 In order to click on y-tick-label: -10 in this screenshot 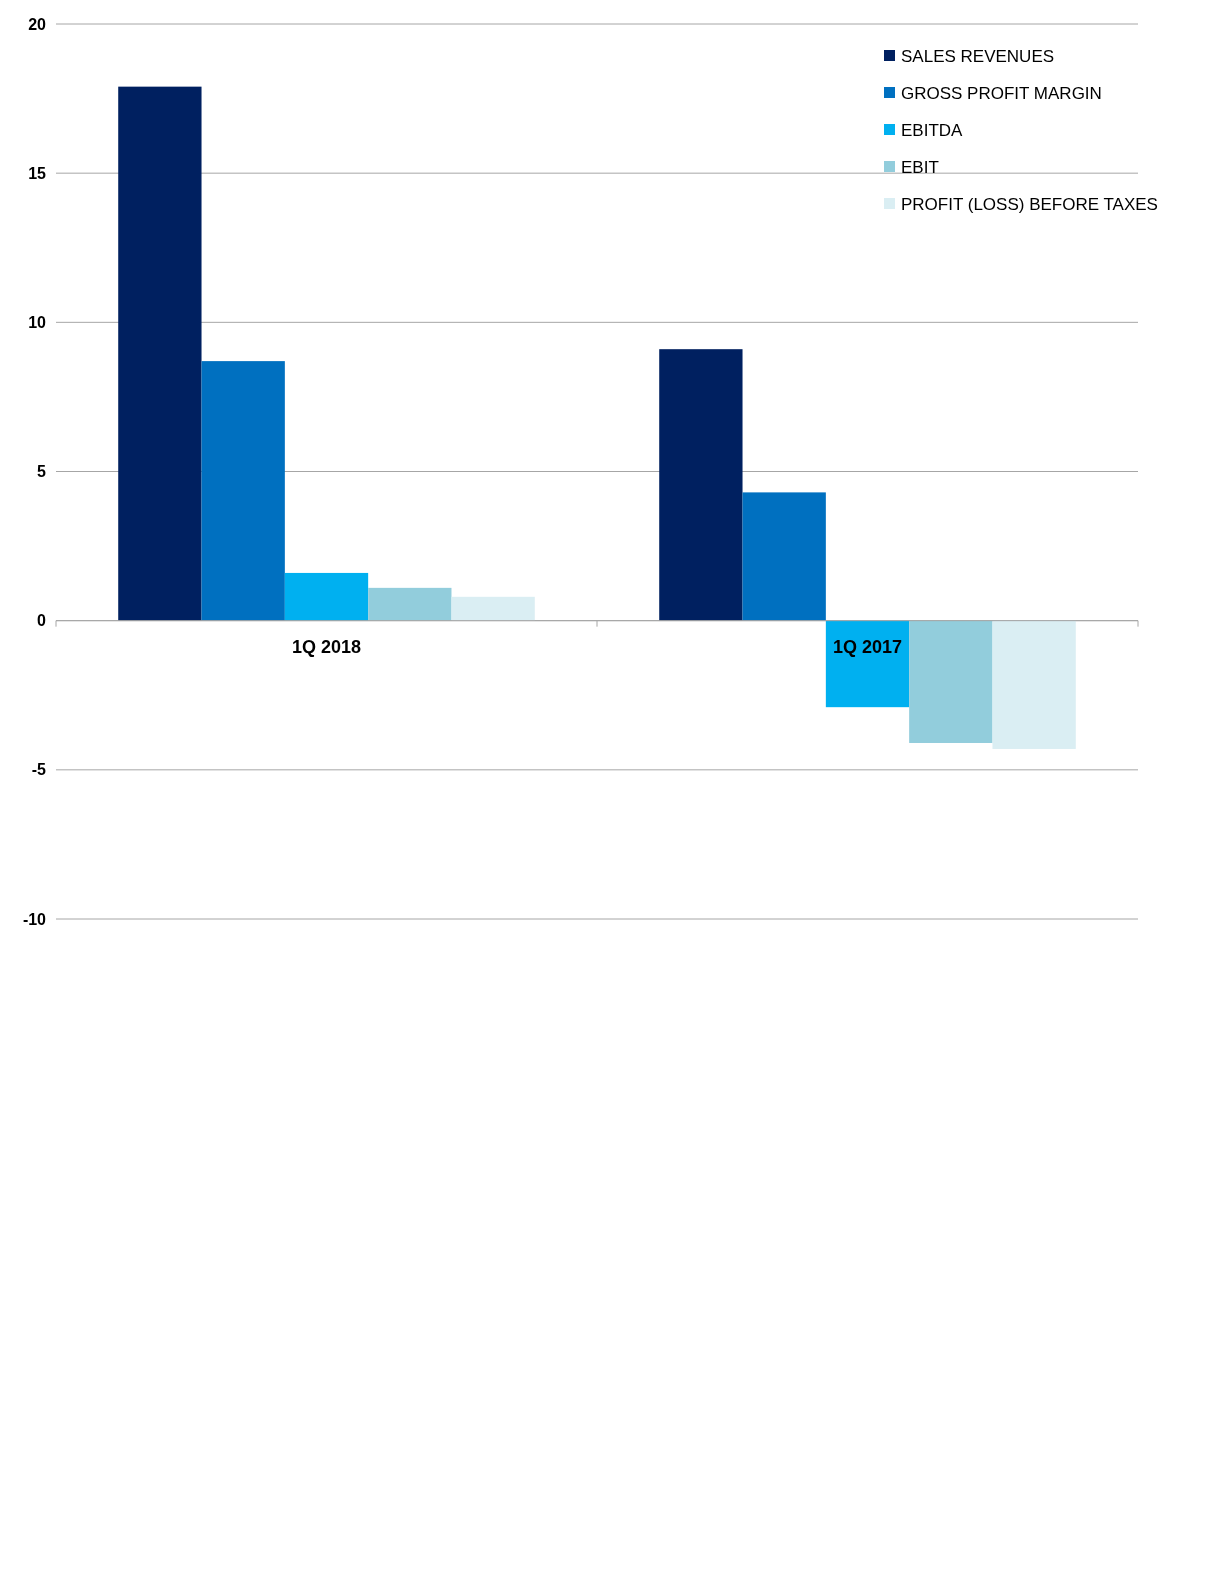, I will do `click(34, 919)`.